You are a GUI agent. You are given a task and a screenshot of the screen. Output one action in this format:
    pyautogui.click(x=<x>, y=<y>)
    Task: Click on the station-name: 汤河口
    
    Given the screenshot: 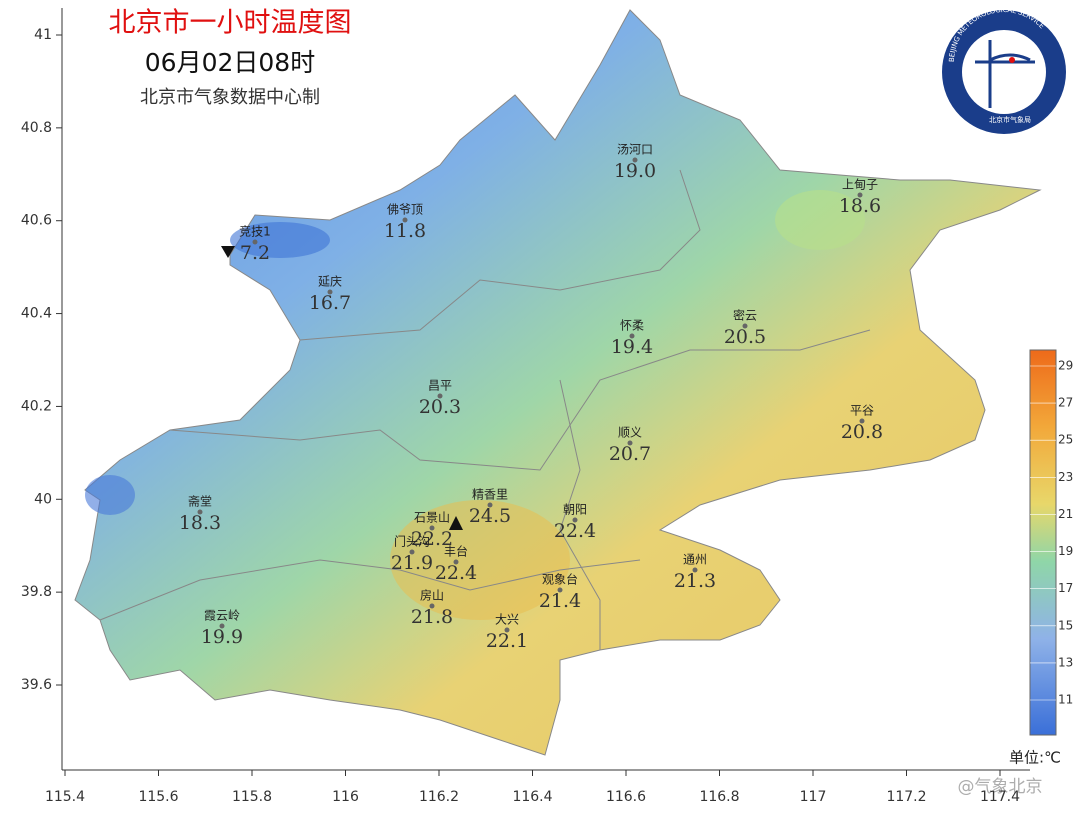 What is the action you would take?
    pyautogui.click(x=635, y=150)
    